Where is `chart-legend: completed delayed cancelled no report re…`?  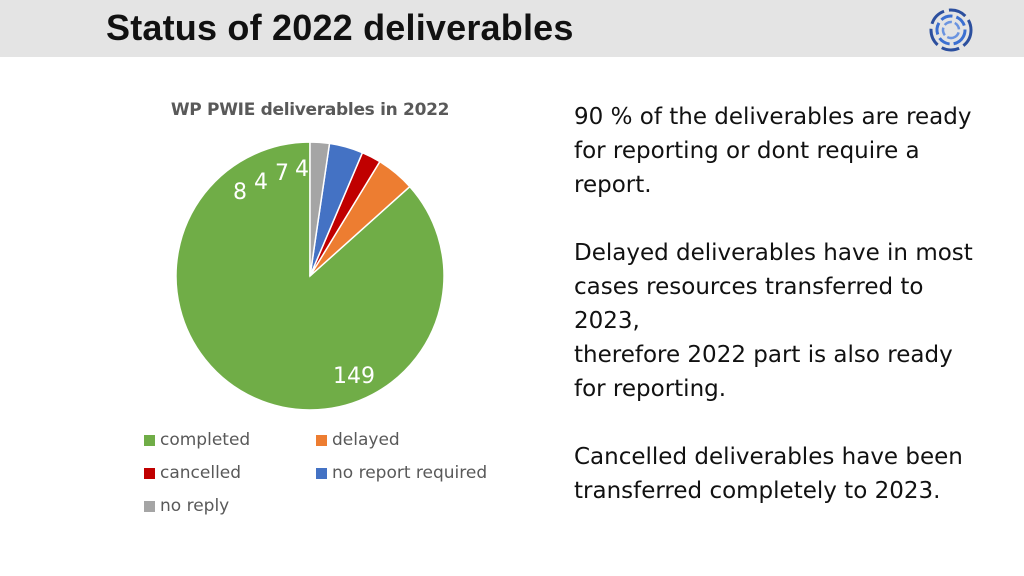 chart-legend: completed delayed cancelled no report re… is located at coordinates (334, 480).